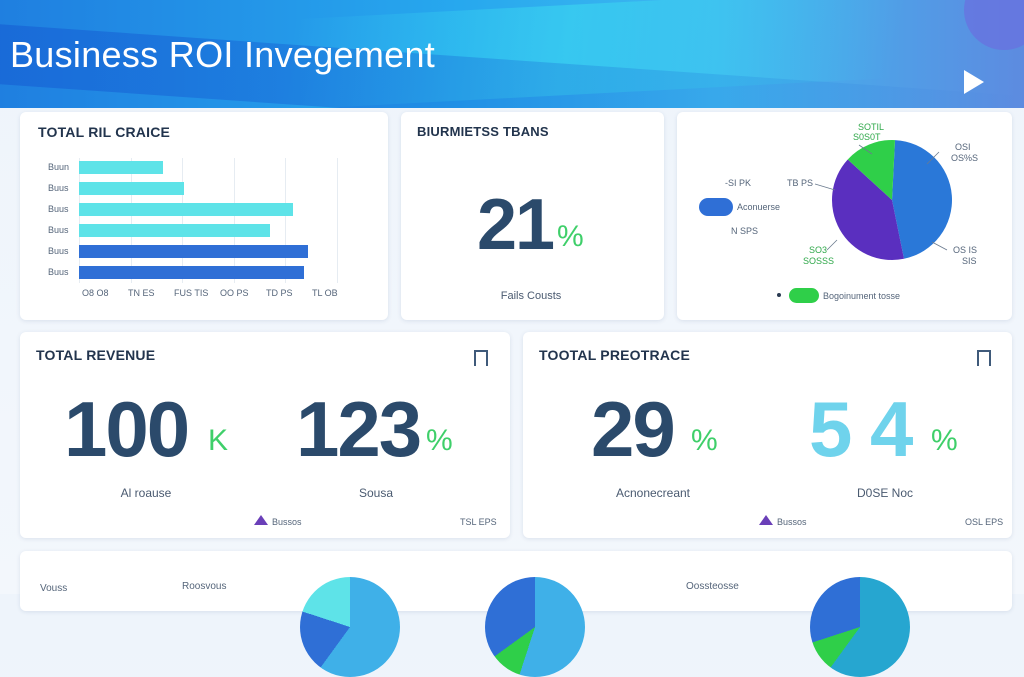  What do you see at coordinates (779, 295) in the screenshot?
I see `legend-dot` at bounding box center [779, 295].